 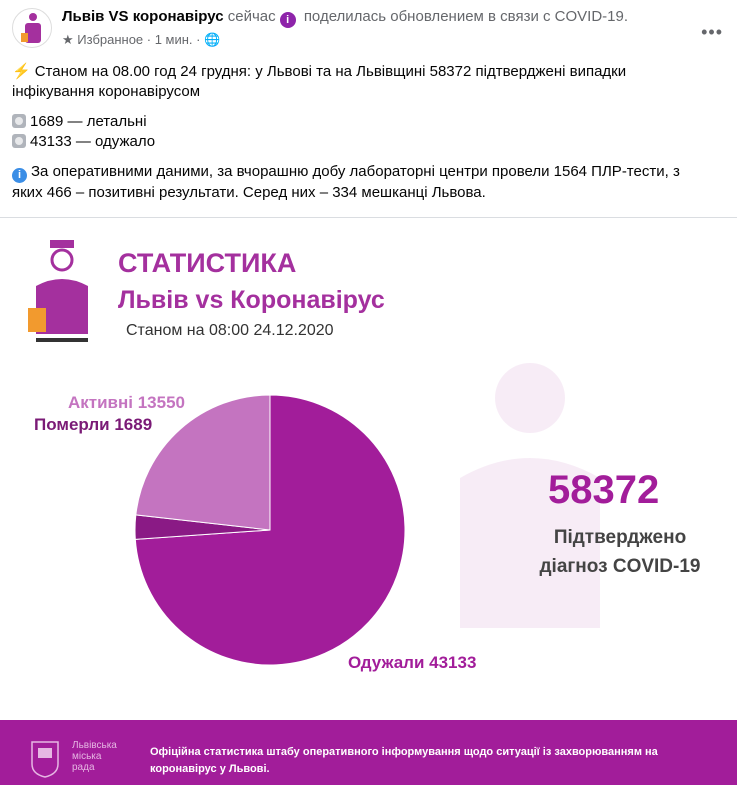 I want to click on total-label: Підтверджено діагноз COVID-19, so click(x=620, y=552).